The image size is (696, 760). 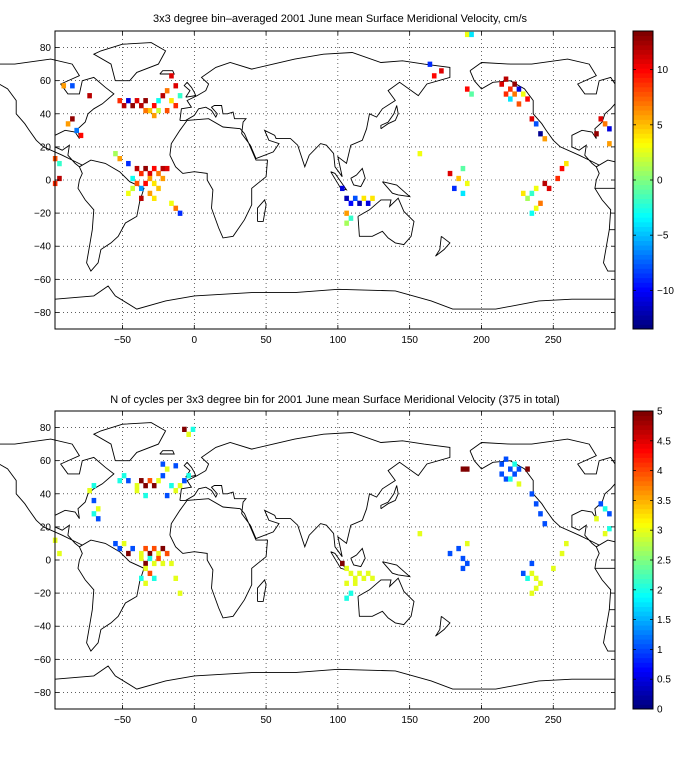 I want to click on x-tick-label: 250, so click(x=553, y=720).